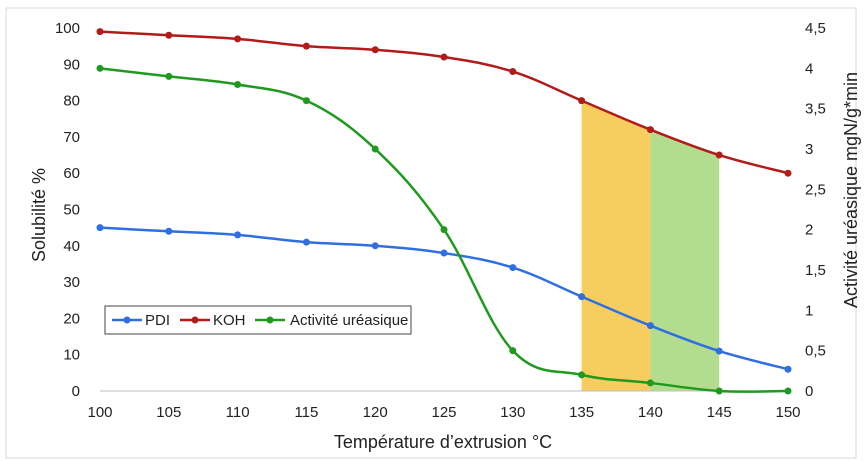 The width and height of the screenshot is (864, 461). What do you see at coordinates (349, 320) in the screenshot?
I see `legend-activity-label: Activité uréasique` at bounding box center [349, 320].